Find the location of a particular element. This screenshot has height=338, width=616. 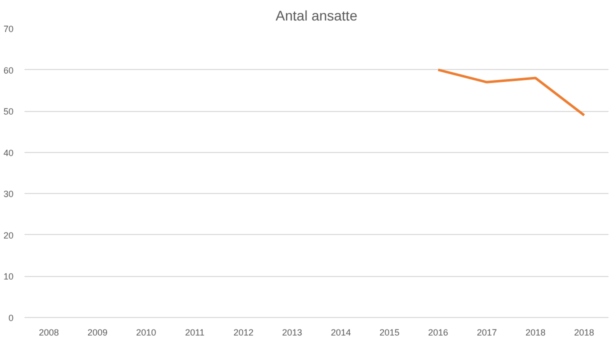

x-tick-label: 2013 is located at coordinates (292, 333).